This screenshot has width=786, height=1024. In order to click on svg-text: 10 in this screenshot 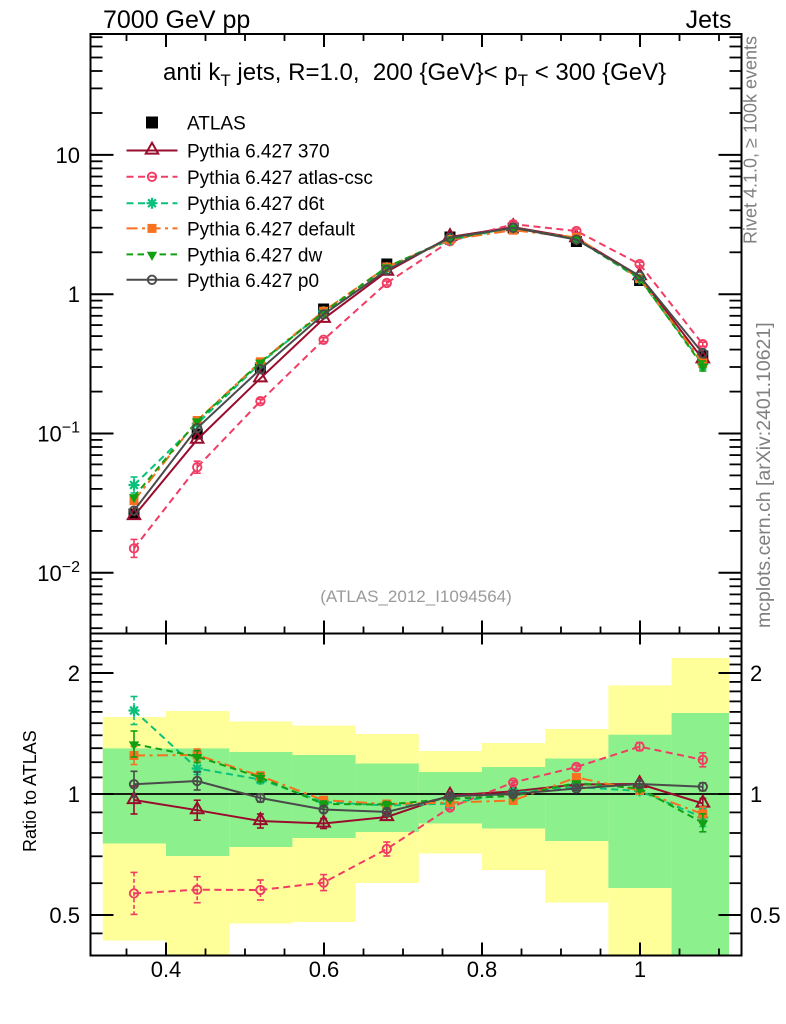, I will do `click(68, 155)`.